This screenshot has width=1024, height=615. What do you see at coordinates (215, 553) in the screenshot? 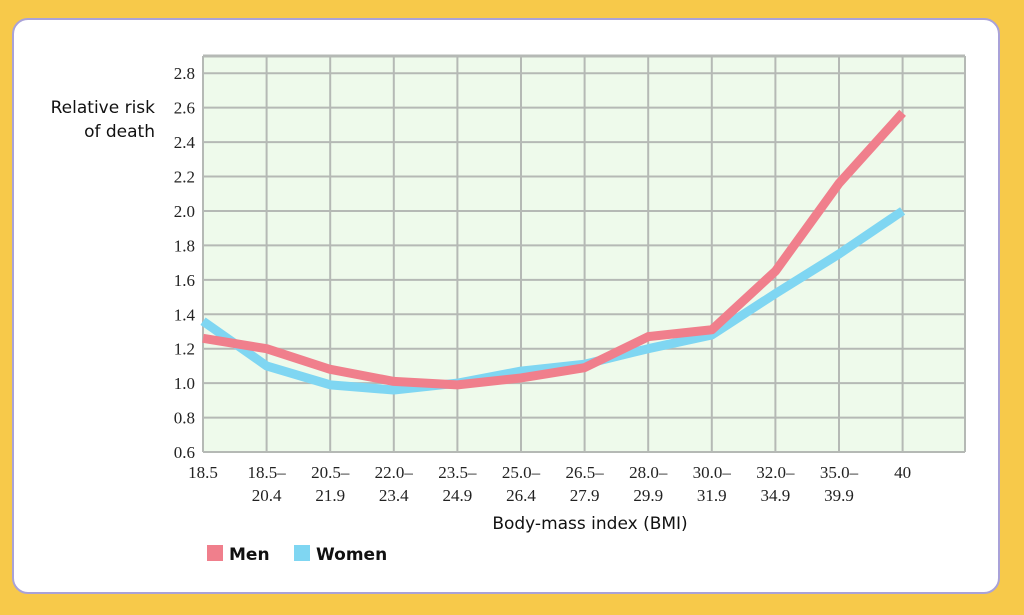
I see `legend-swatch-men` at bounding box center [215, 553].